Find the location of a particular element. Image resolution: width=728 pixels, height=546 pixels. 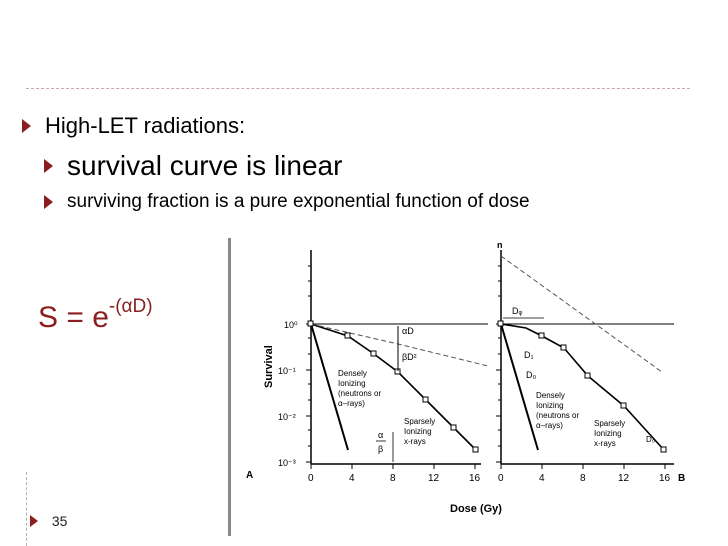

page-number-text: 35 is located at coordinates (59, 521).